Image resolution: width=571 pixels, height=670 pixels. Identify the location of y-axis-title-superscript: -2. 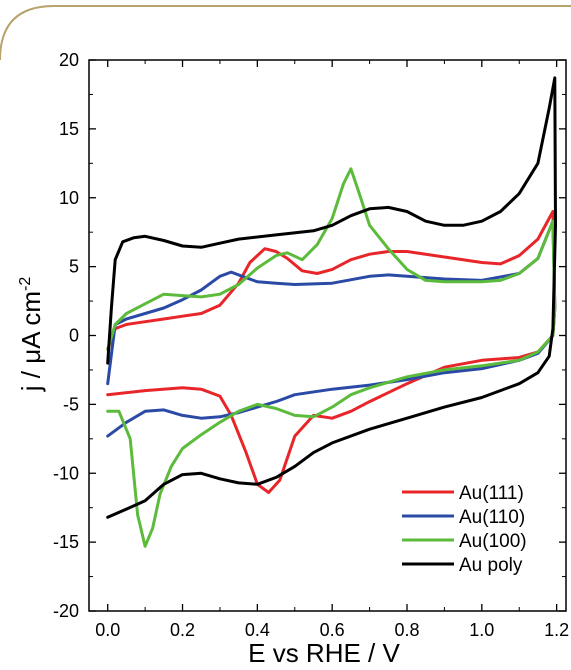
(25, 284).